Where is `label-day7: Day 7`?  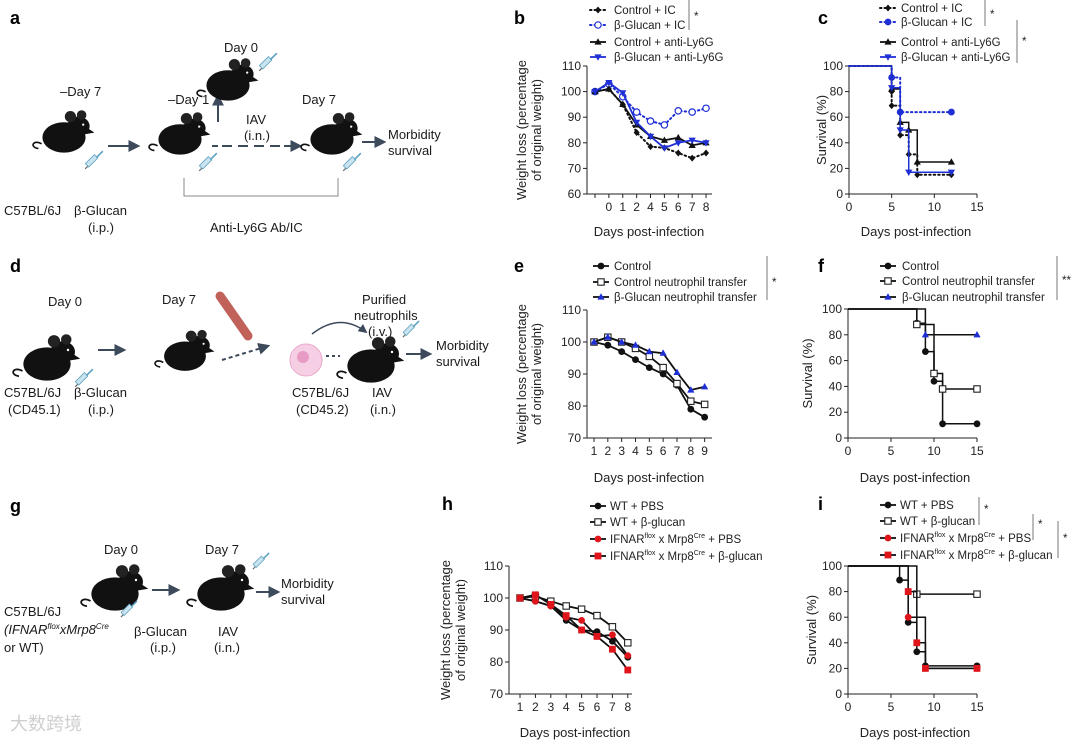
label-day7: Day 7 is located at coordinates (222, 549).